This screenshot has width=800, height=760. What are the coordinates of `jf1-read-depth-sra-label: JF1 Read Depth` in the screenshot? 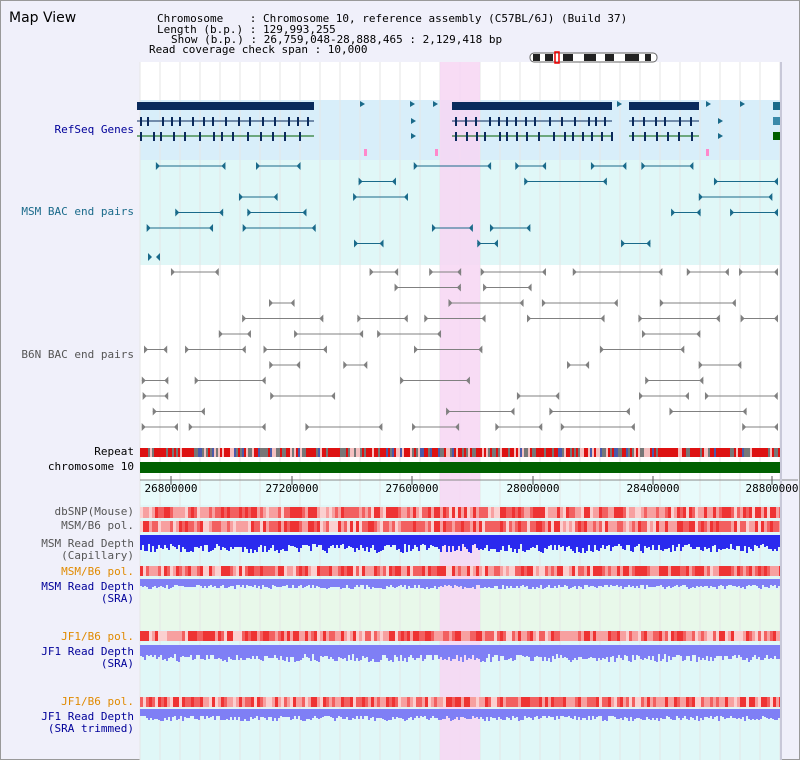 It's located at (87, 651).